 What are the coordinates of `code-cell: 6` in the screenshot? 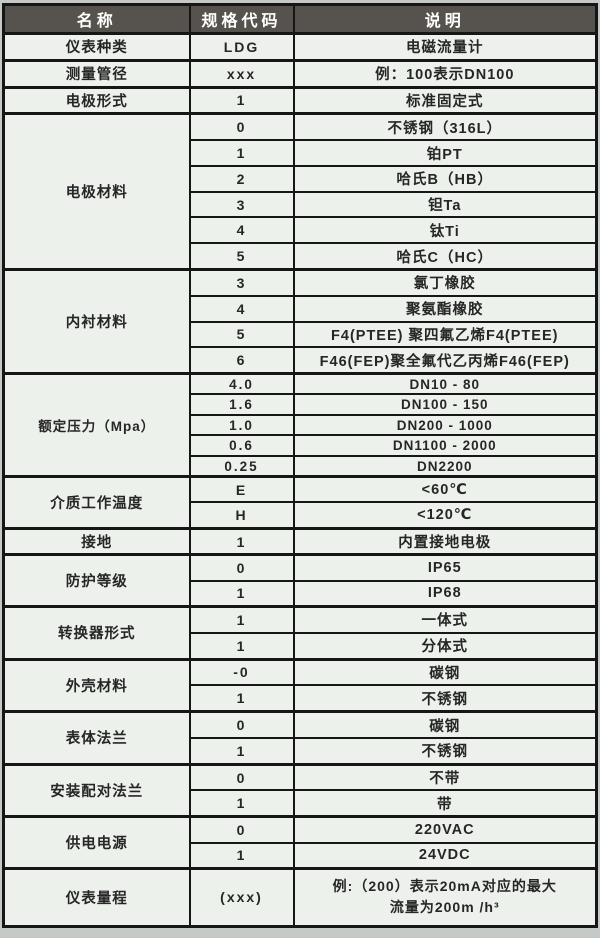 It's located at (241, 360).